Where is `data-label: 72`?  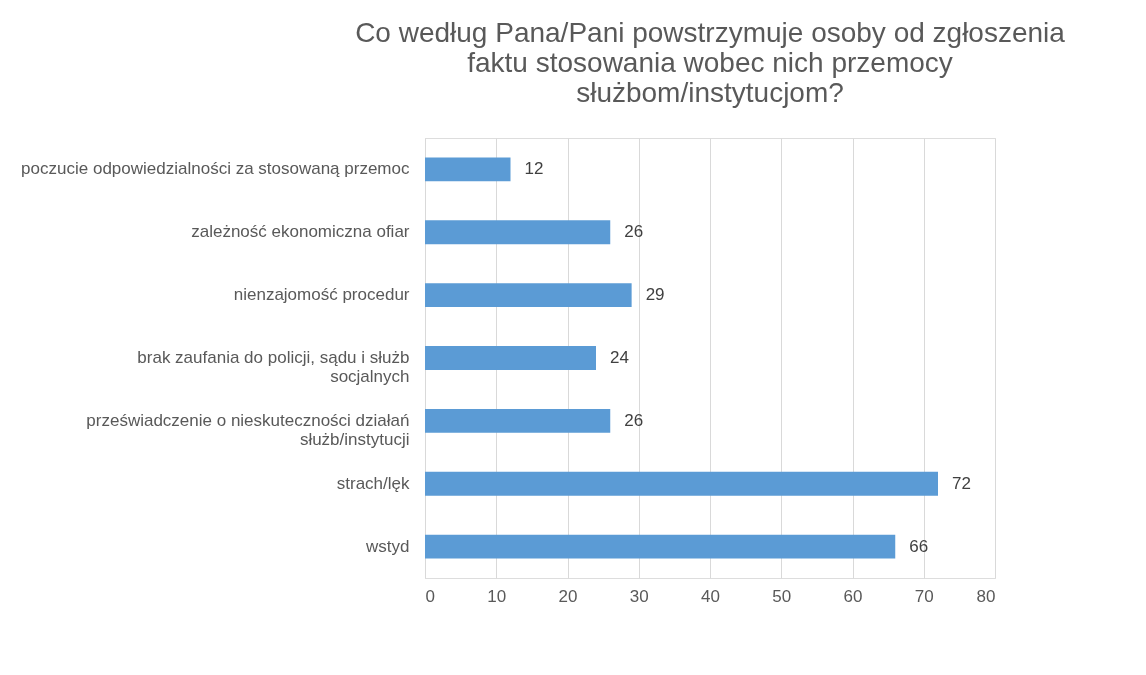
data-label: 72 is located at coordinates (961, 483).